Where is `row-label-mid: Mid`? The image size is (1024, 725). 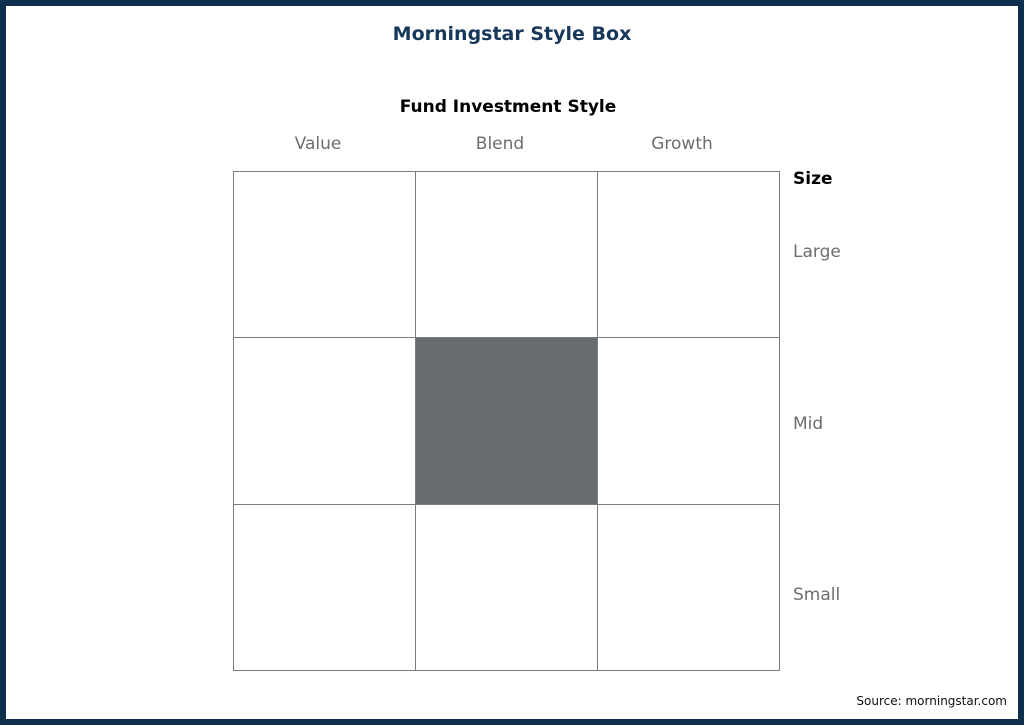
row-label-mid: Mid is located at coordinates (808, 424).